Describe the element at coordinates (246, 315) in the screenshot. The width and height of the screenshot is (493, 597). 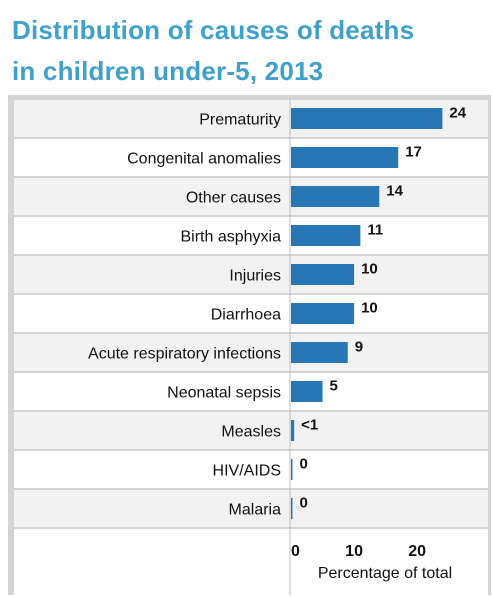
I see `category-label: Diarrhoea` at that location.